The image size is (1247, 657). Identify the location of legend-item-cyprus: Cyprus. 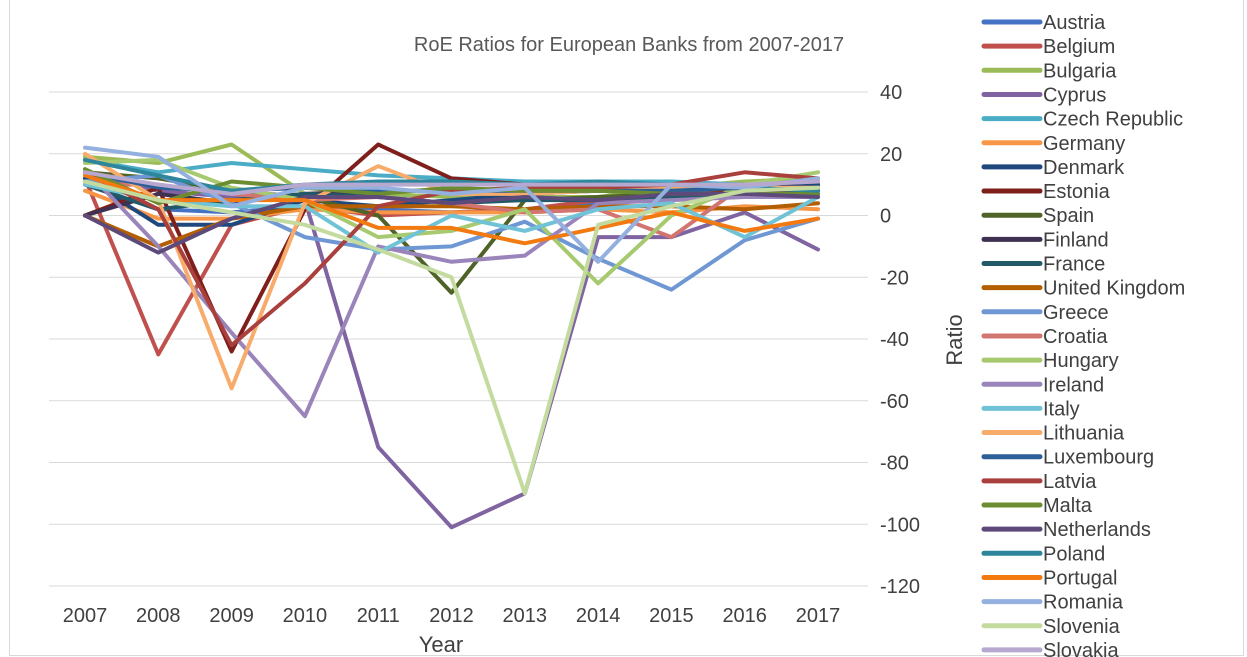
(1043, 95).